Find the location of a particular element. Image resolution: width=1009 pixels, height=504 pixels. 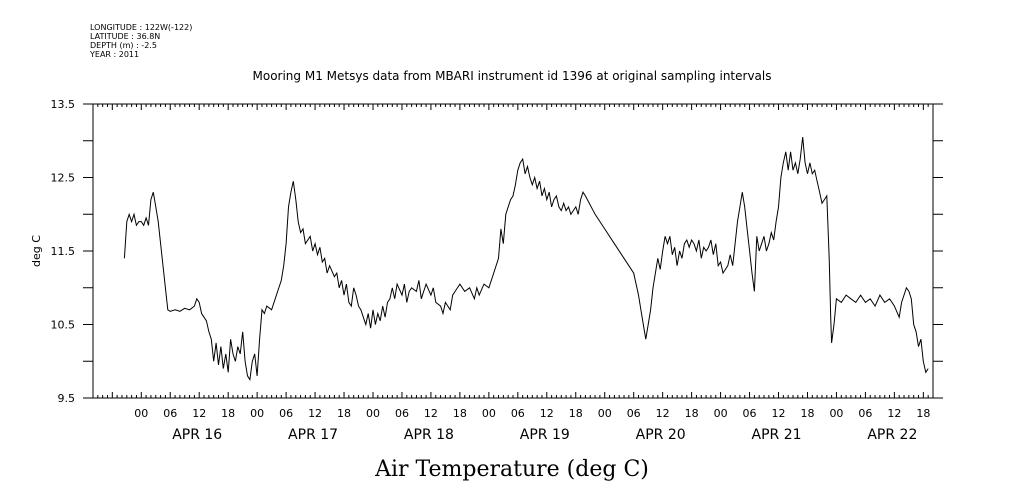

y-tick-label: 10.5 is located at coordinates (63, 325).